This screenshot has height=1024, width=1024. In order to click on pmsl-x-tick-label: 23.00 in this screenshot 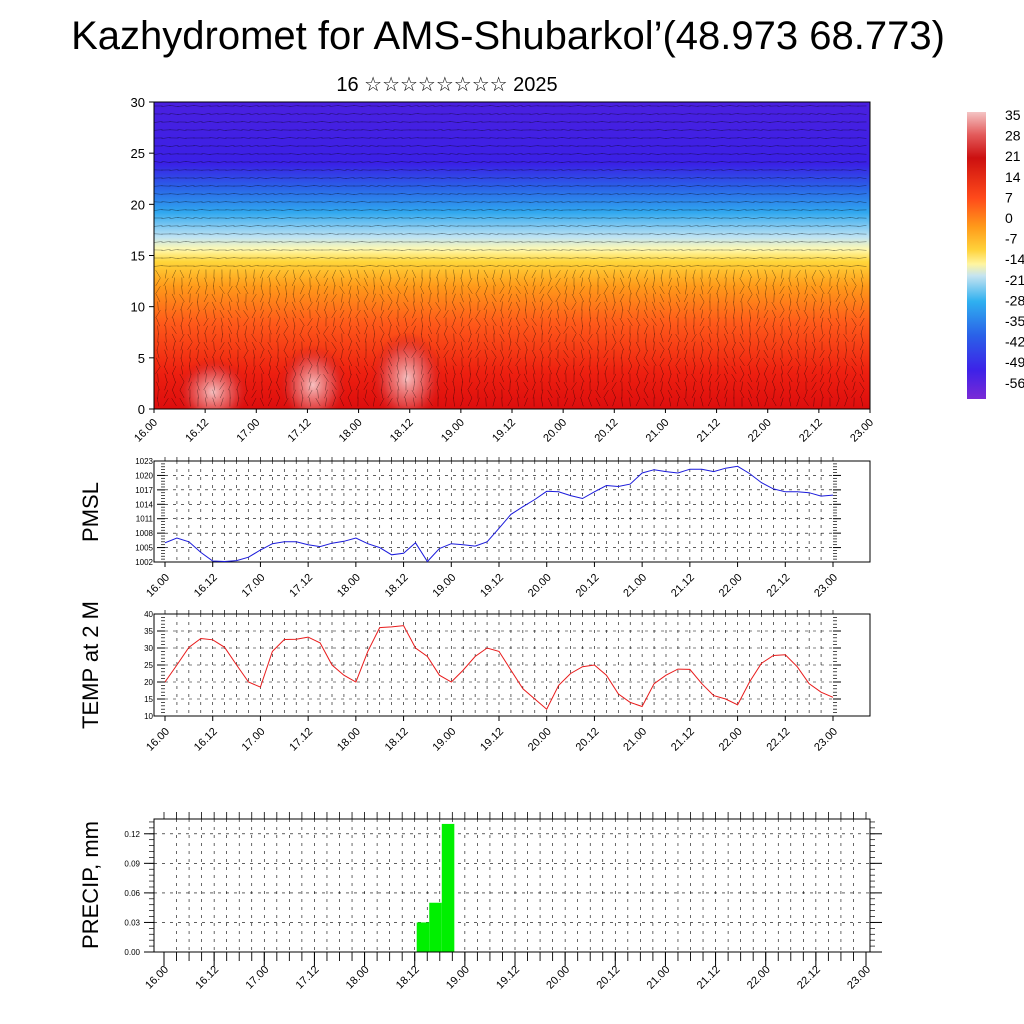, I will do `click(826, 586)`.